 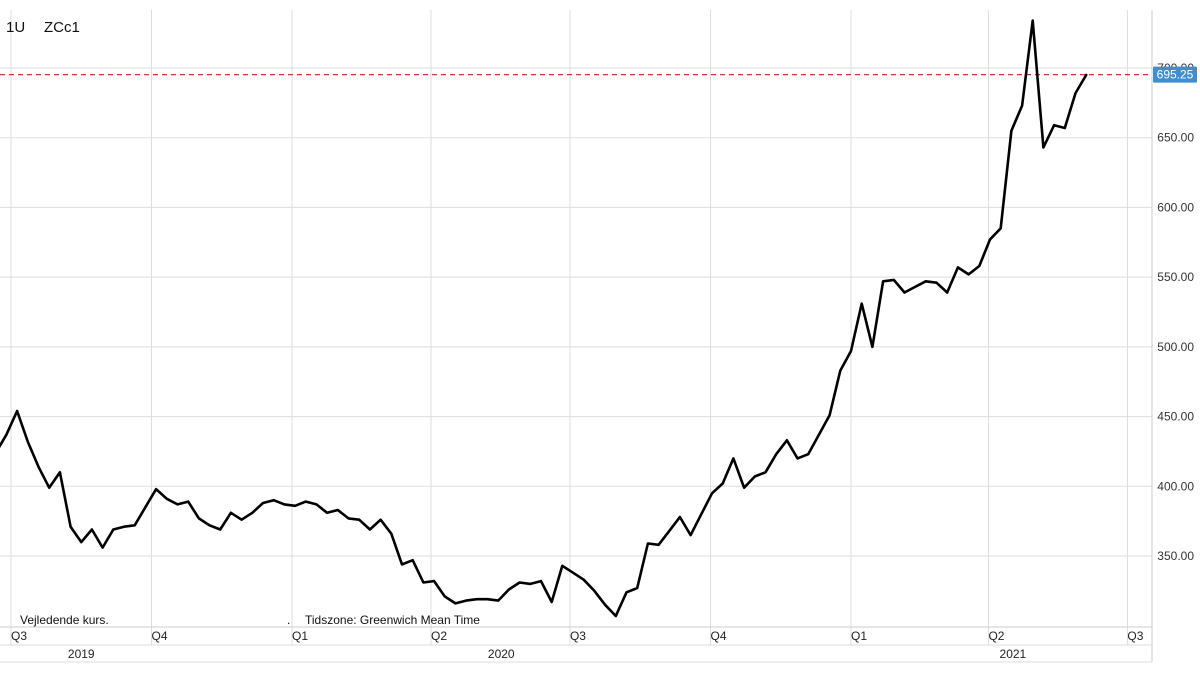 What do you see at coordinates (1175, 207) in the screenshot?
I see `y-tick-label: 600.00` at bounding box center [1175, 207].